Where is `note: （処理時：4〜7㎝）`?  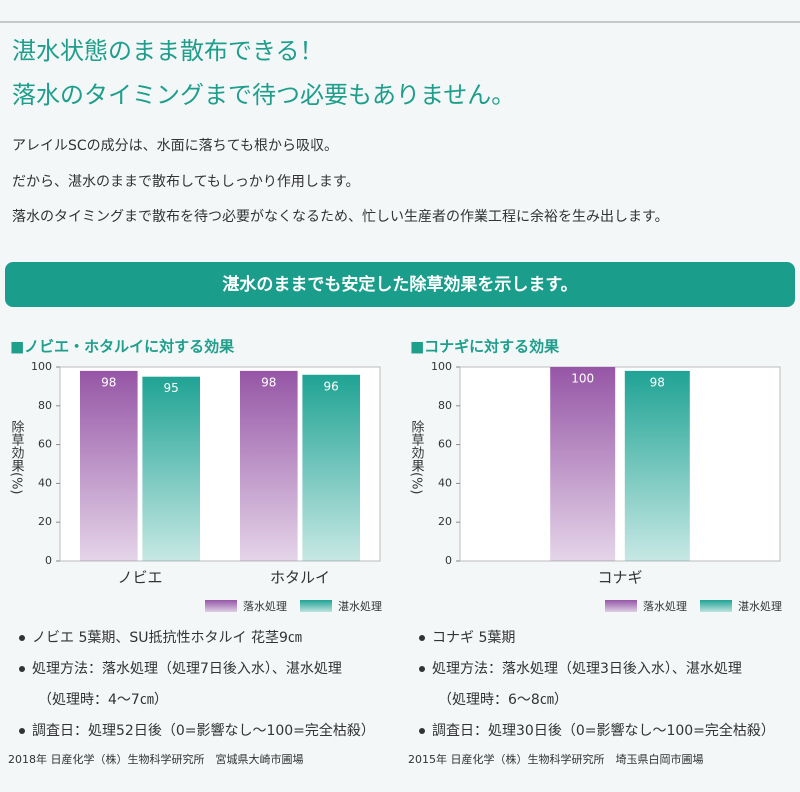 note: （処理時：4〜7㎝） is located at coordinates (103, 700).